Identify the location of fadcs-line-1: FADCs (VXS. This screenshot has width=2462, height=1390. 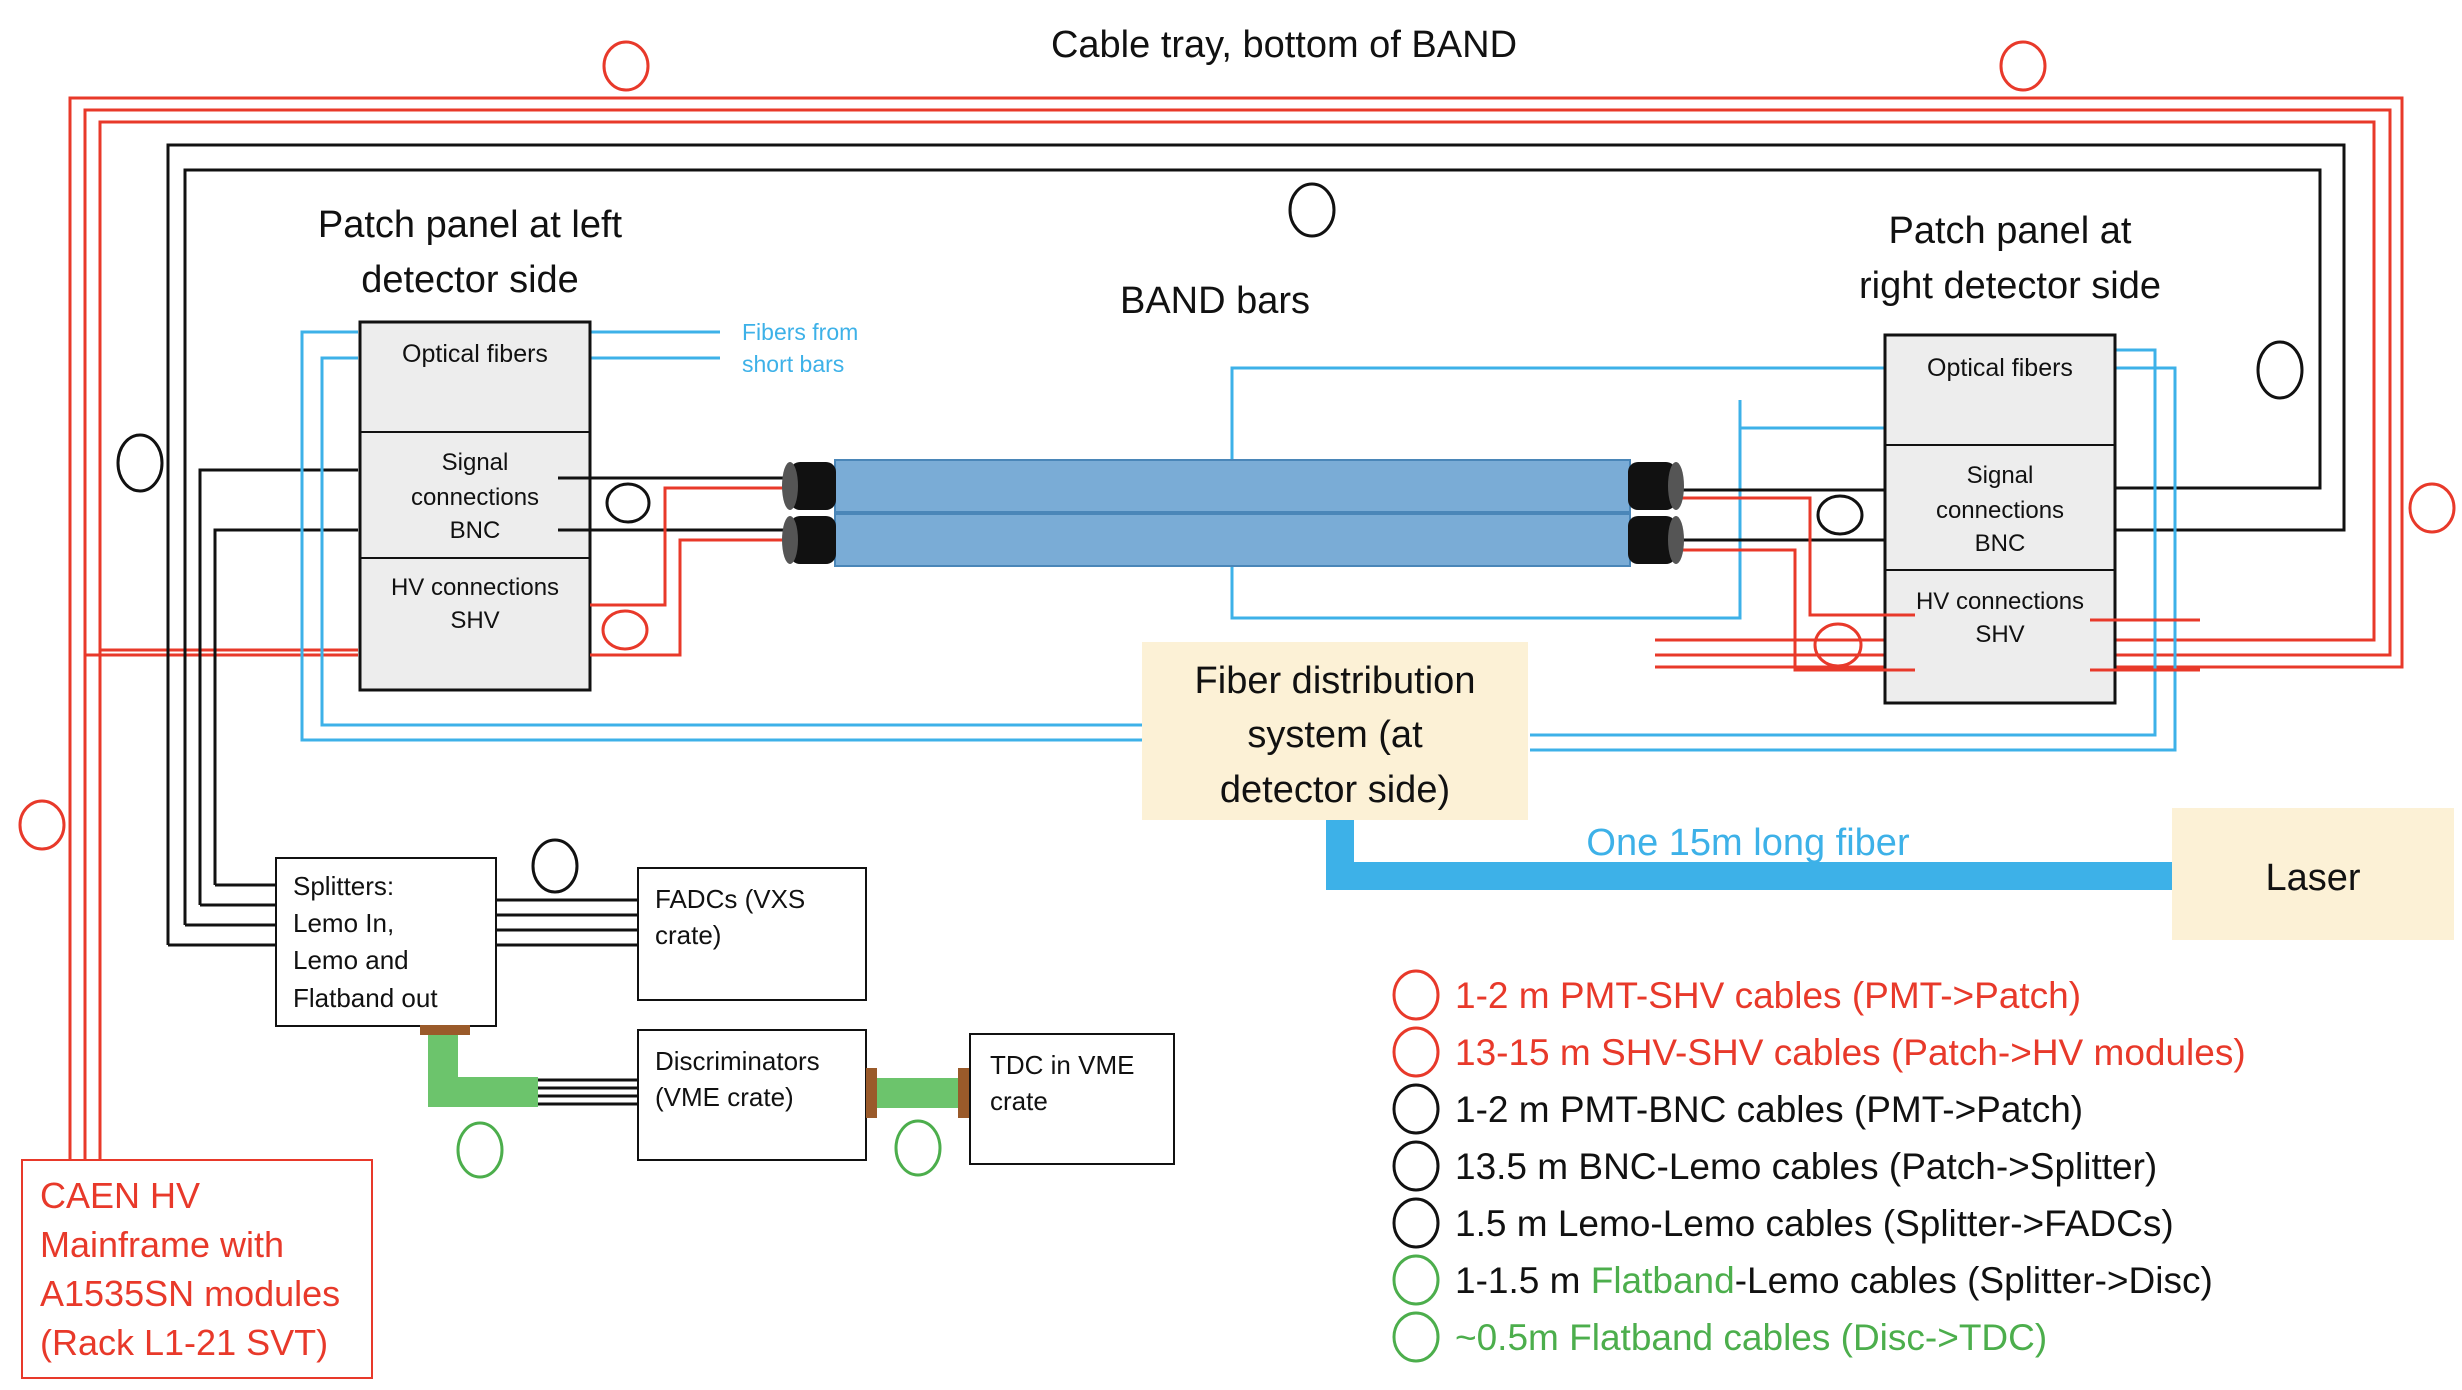
(730, 899).